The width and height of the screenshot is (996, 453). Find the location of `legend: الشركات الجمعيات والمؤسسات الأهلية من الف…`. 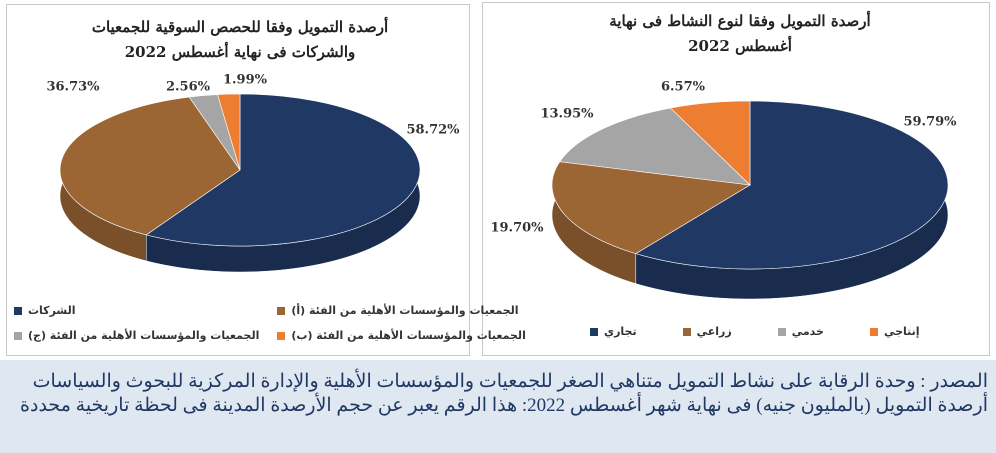

legend: الشركات الجمعيات والمؤسسات الأهلية من الف… is located at coordinates (270, 323).